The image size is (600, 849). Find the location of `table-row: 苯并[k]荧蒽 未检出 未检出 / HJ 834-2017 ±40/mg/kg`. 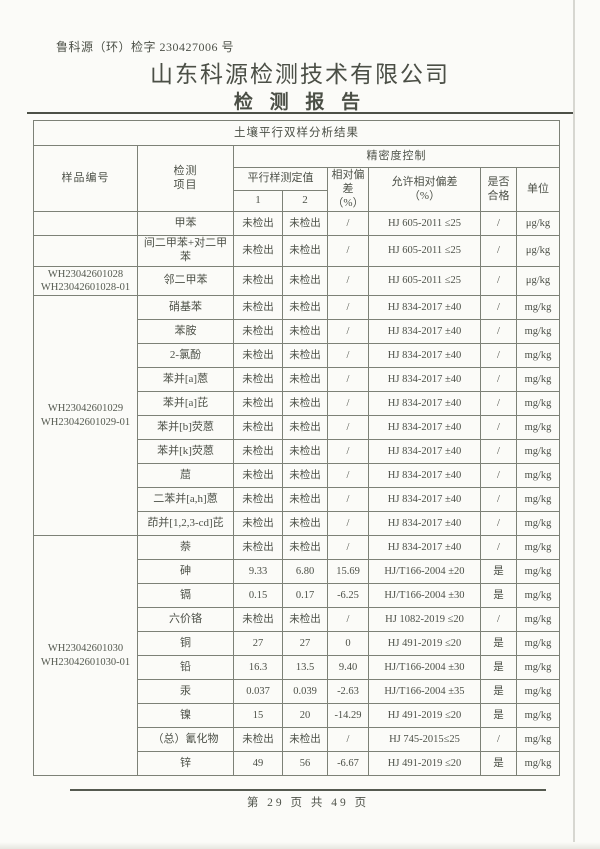

table-row: 苯并[k]荧蒽 未检出 未检出 / HJ 834-2017 ±40/mg/kg is located at coordinates (297, 451).